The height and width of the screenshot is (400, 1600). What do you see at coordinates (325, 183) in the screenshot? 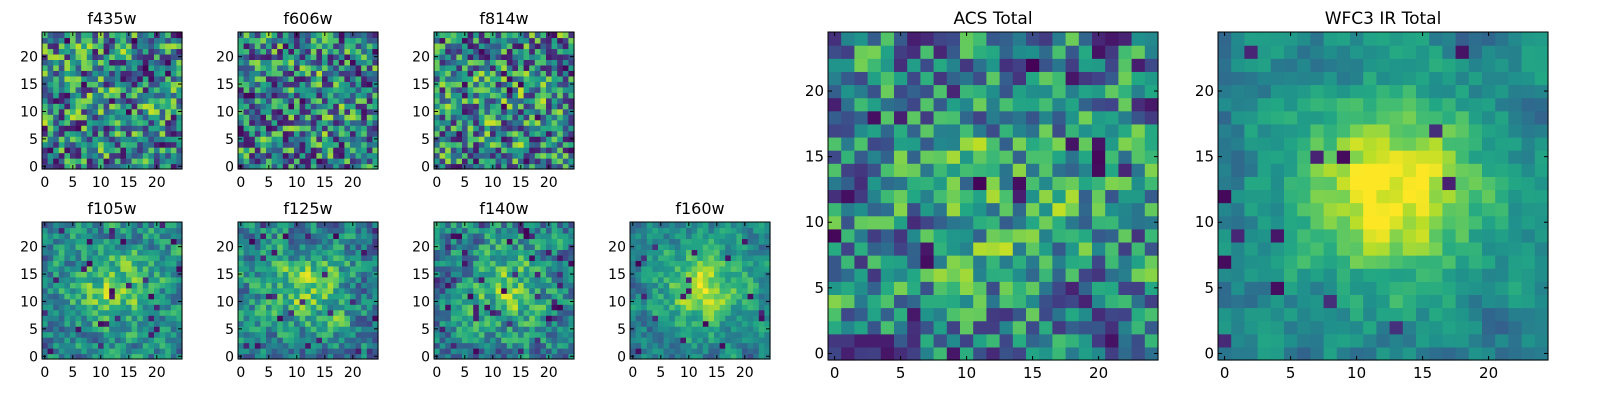
I see `x-tick-label: 15` at bounding box center [325, 183].